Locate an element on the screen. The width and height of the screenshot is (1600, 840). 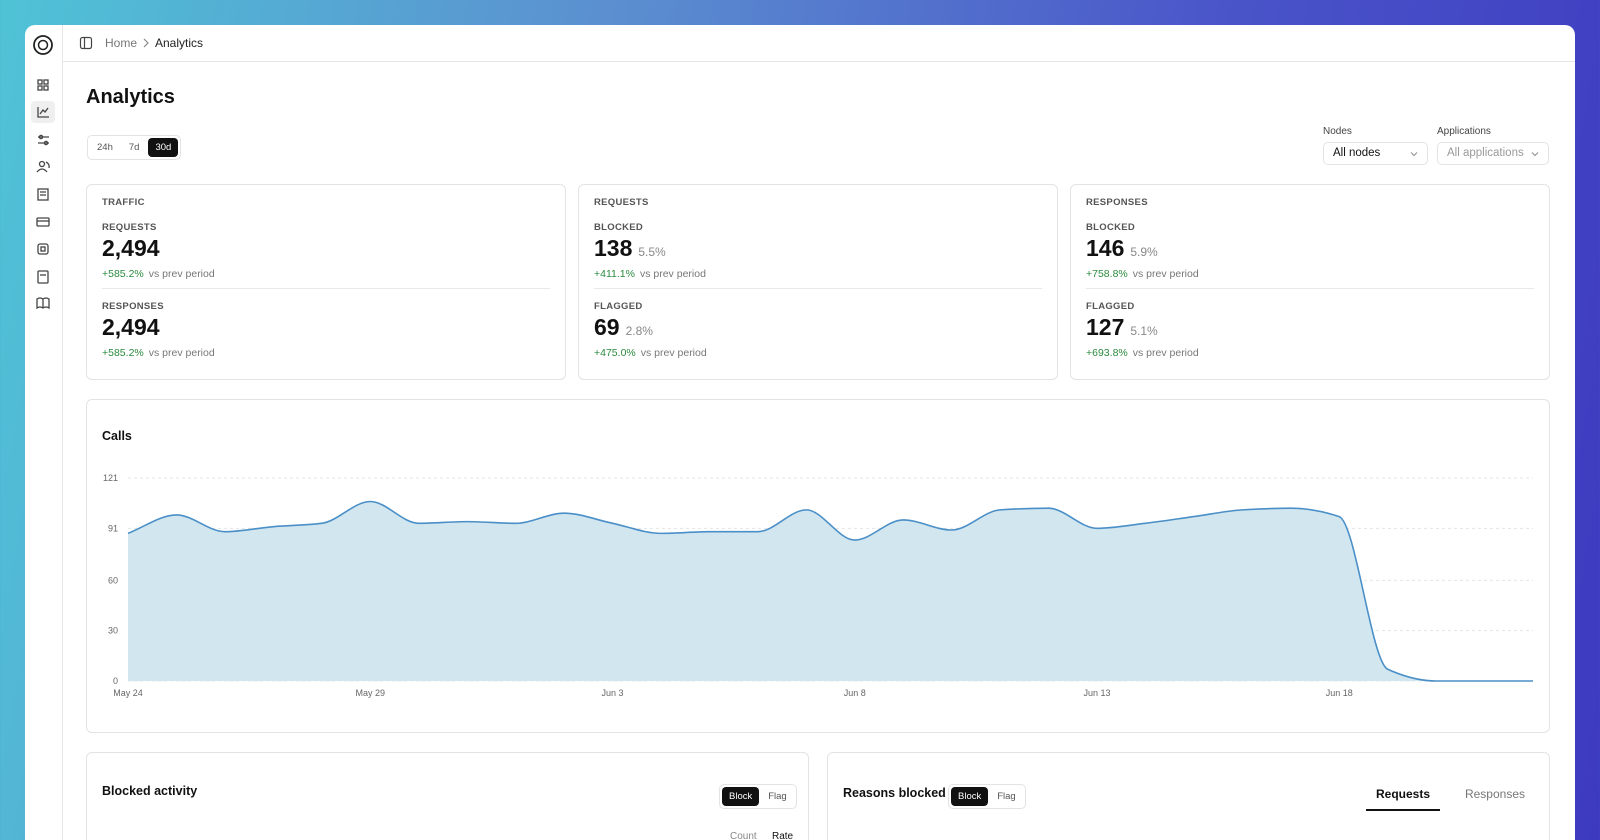
nav-dashboard is located at coordinates (40, 82).